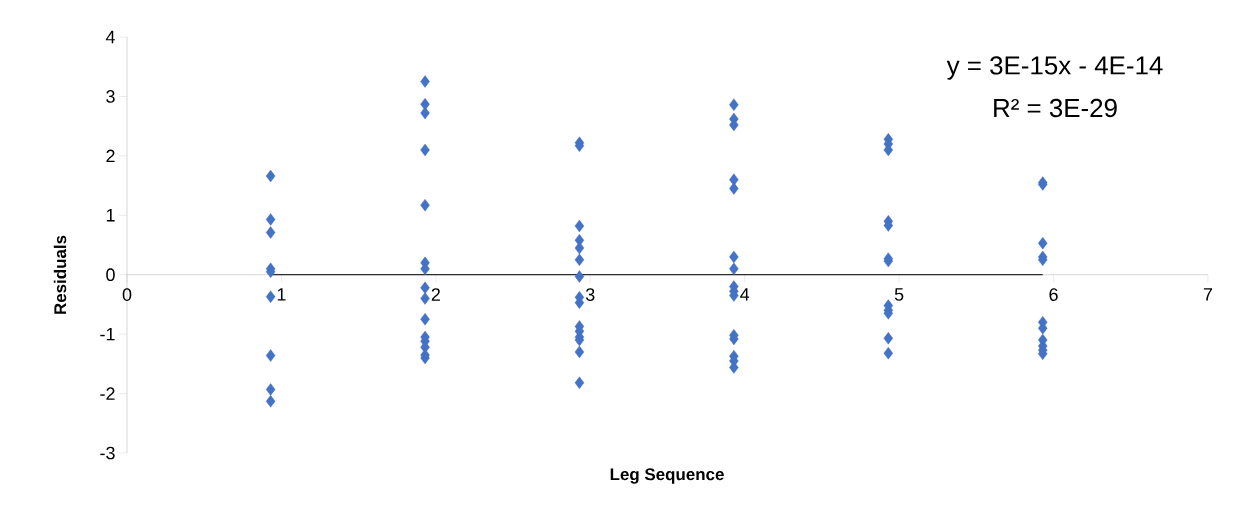 The width and height of the screenshot is (1239, 519). Describe the element at coordinates (667, 476) in the screenshot. I see `x-axis-title: Leg Sequence` at that location.